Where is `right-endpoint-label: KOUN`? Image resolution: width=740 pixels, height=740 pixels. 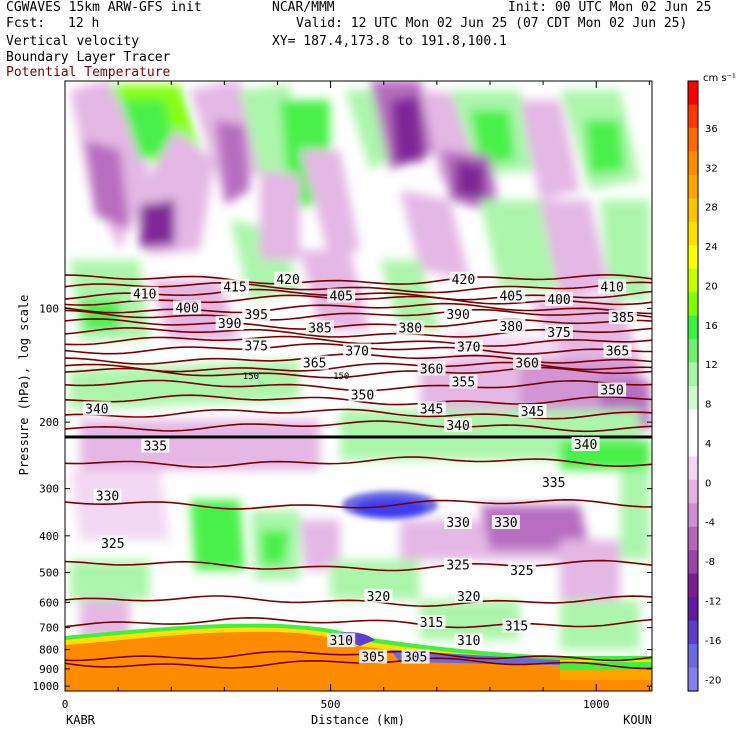 right-endpoint-label: KOUN is located at coordinates (637, 720).